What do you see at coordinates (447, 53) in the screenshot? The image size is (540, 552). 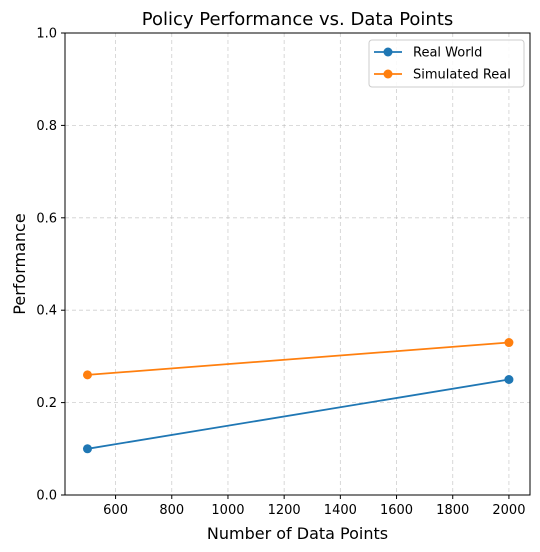 I see `legend-label-1: Real World` at bounding box center [447, 53].